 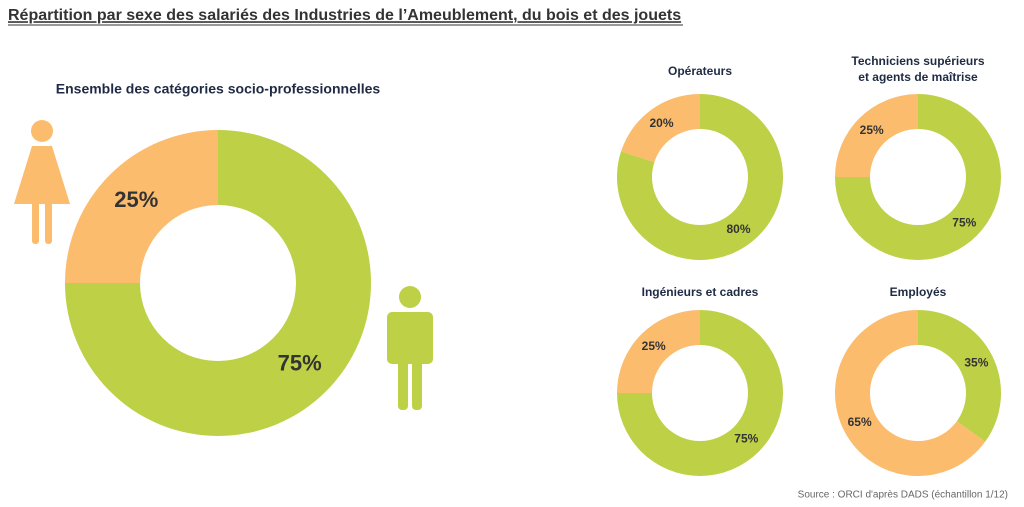 I want to click on chart-title: Techniciens supérieurs, so click(x=917, y=61).